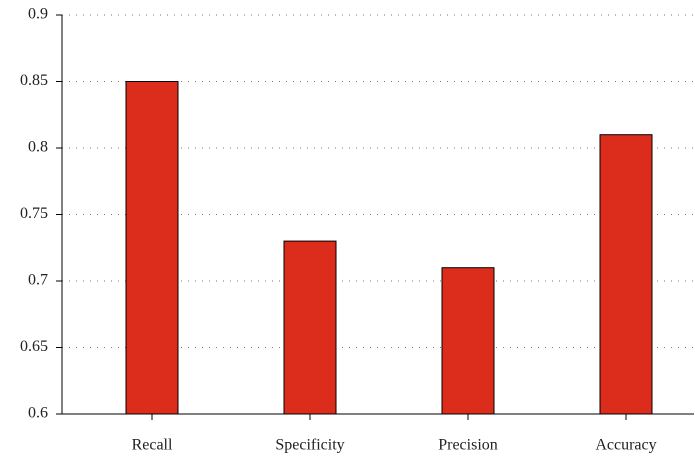 This screenshot has height=462, width=695. What do you see at coordinates (309, 445) in the screenshot?
I see `x-tick-label: Specificity` at bounding box center [309, 445].